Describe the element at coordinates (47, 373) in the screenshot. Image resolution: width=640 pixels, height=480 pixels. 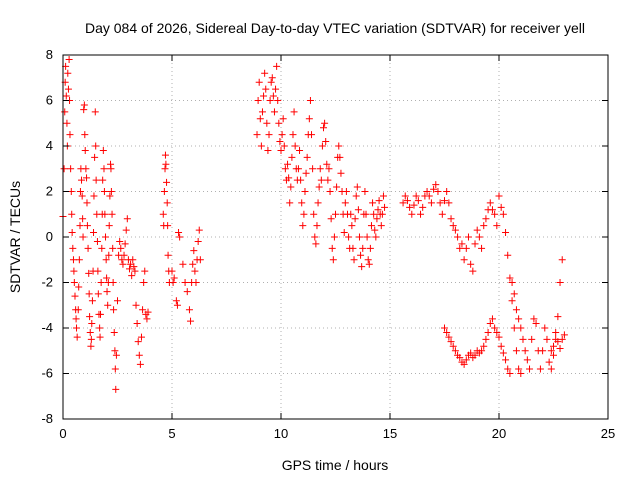
I see `y-tick-label: -6` at that location.